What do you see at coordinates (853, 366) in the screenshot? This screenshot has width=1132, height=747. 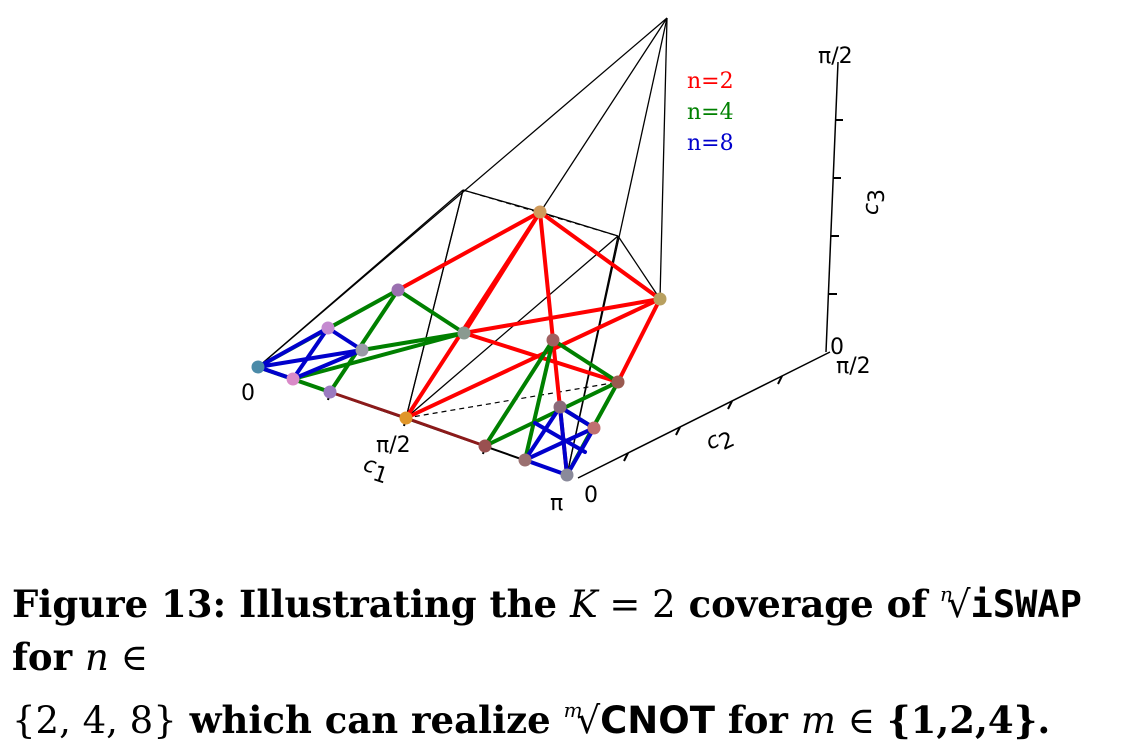 I see `c2-tick-label-pi-half: π/2` at bounding box center [853, 366].